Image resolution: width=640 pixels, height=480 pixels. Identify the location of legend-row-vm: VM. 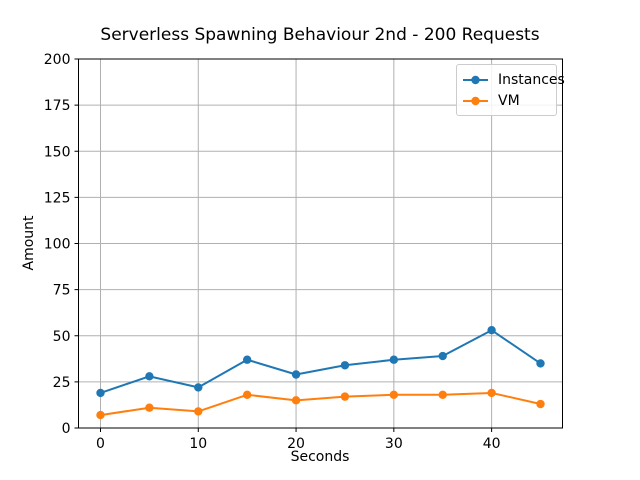
(506, 100).